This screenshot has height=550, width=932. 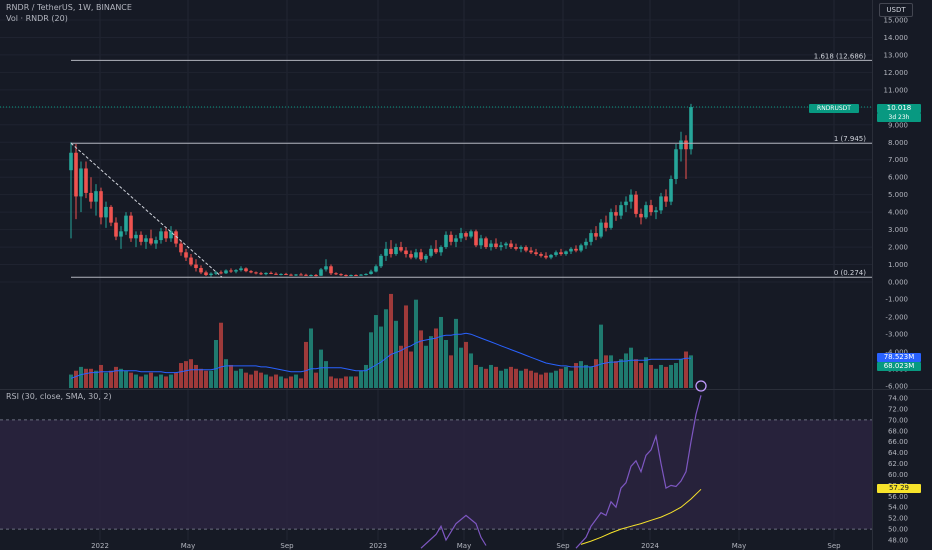 What do you see at coordinates (896, 55) in the screenshot?
I see `price-axis-tick-label: 13.000` at bounding box center [896, 55].